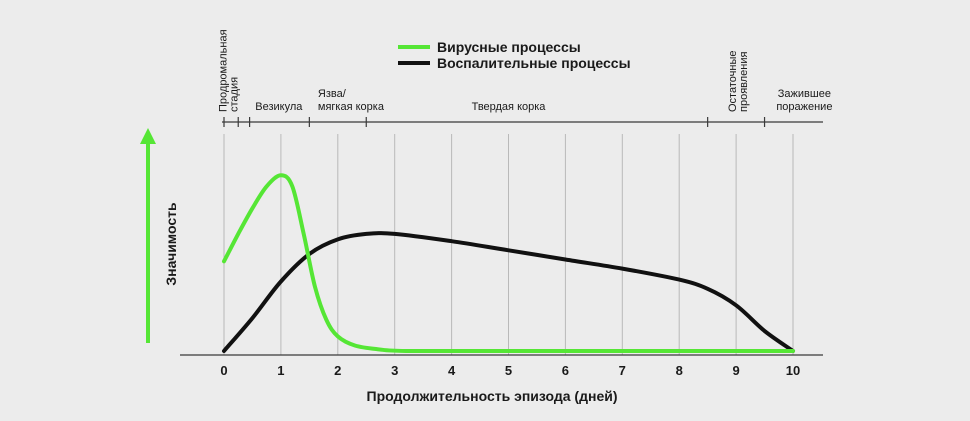 Image resolution: width=970 pixels, height=421 pixels. I want to click on significance-arrow-head, so click(148, 136).